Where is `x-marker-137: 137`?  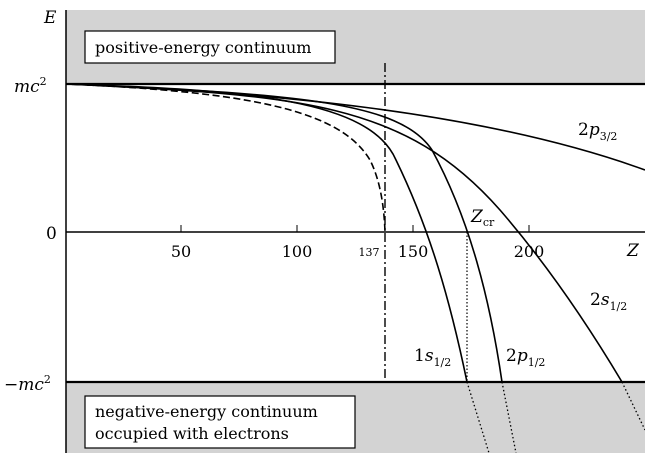
x-marker-137: 137 is located at coordinates (369, 252).